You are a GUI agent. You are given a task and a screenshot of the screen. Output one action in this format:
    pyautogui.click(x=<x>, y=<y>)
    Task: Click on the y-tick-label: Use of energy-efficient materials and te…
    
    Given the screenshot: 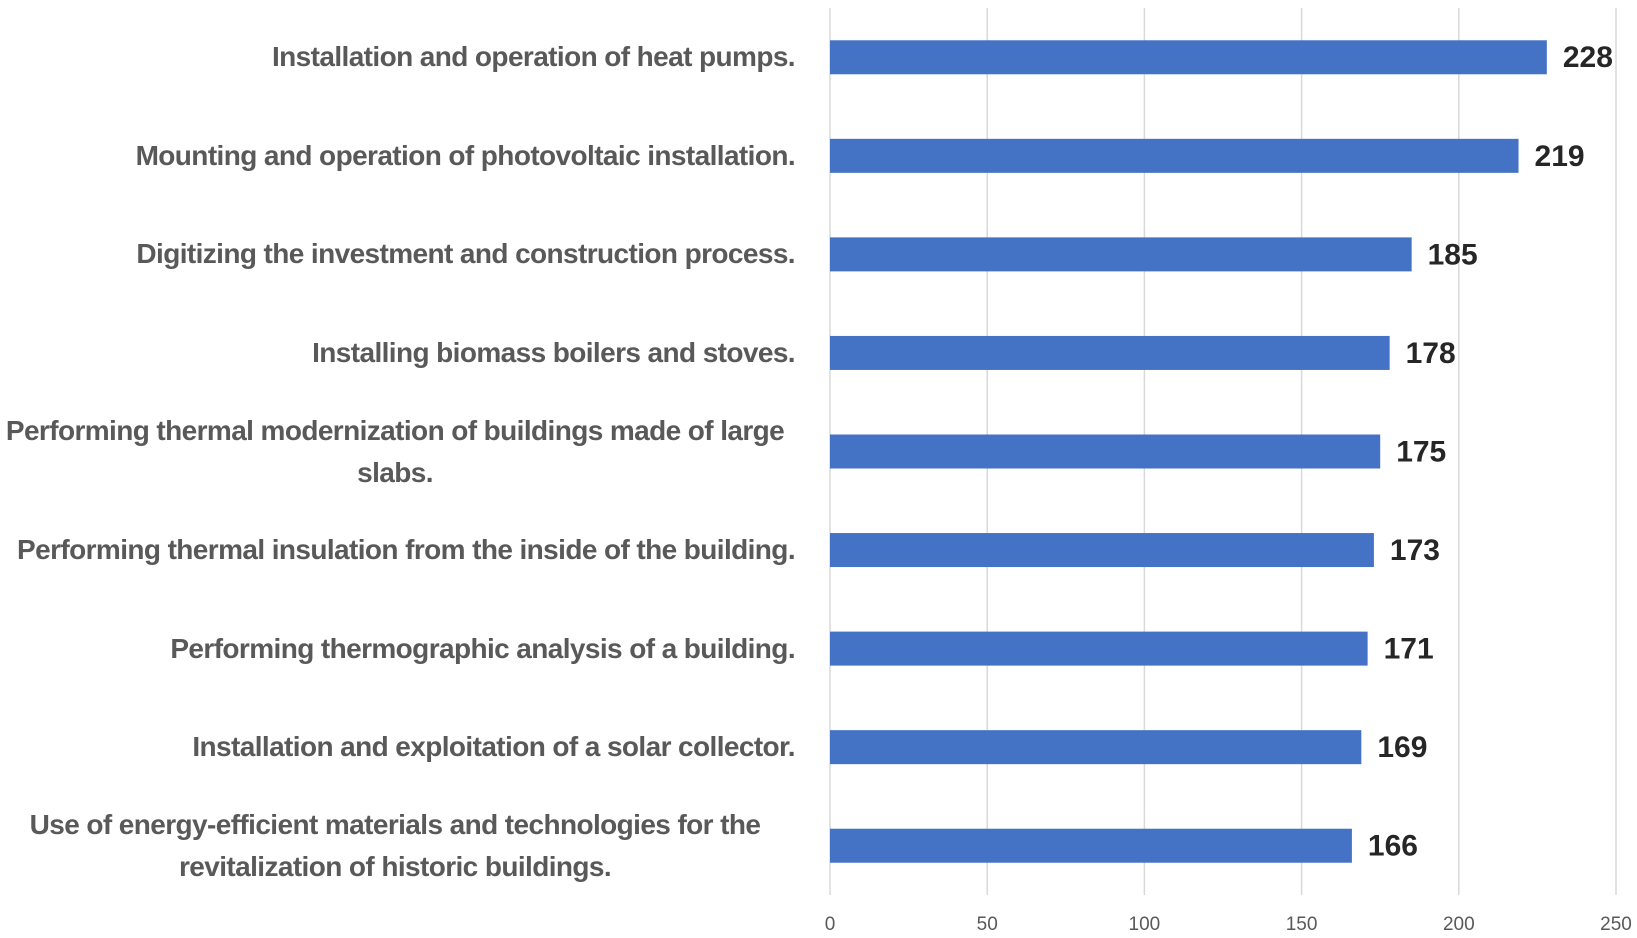 What is the action you would take?
    pyautogui.click(x=395, y=845)
    